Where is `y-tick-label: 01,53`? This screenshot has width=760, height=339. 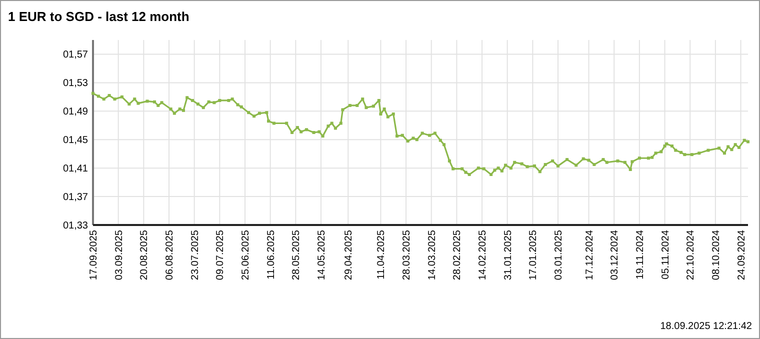 y-tick-label: 01,53 is located at coordinates (75, 84).